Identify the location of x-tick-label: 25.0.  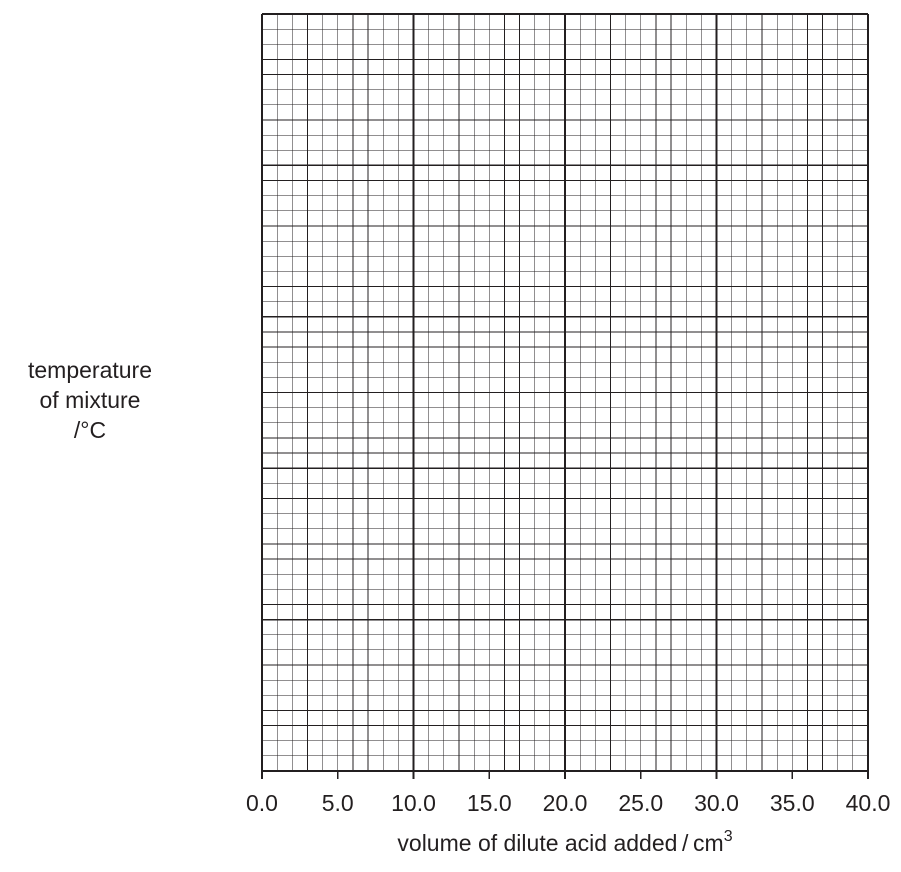
(640, 803).